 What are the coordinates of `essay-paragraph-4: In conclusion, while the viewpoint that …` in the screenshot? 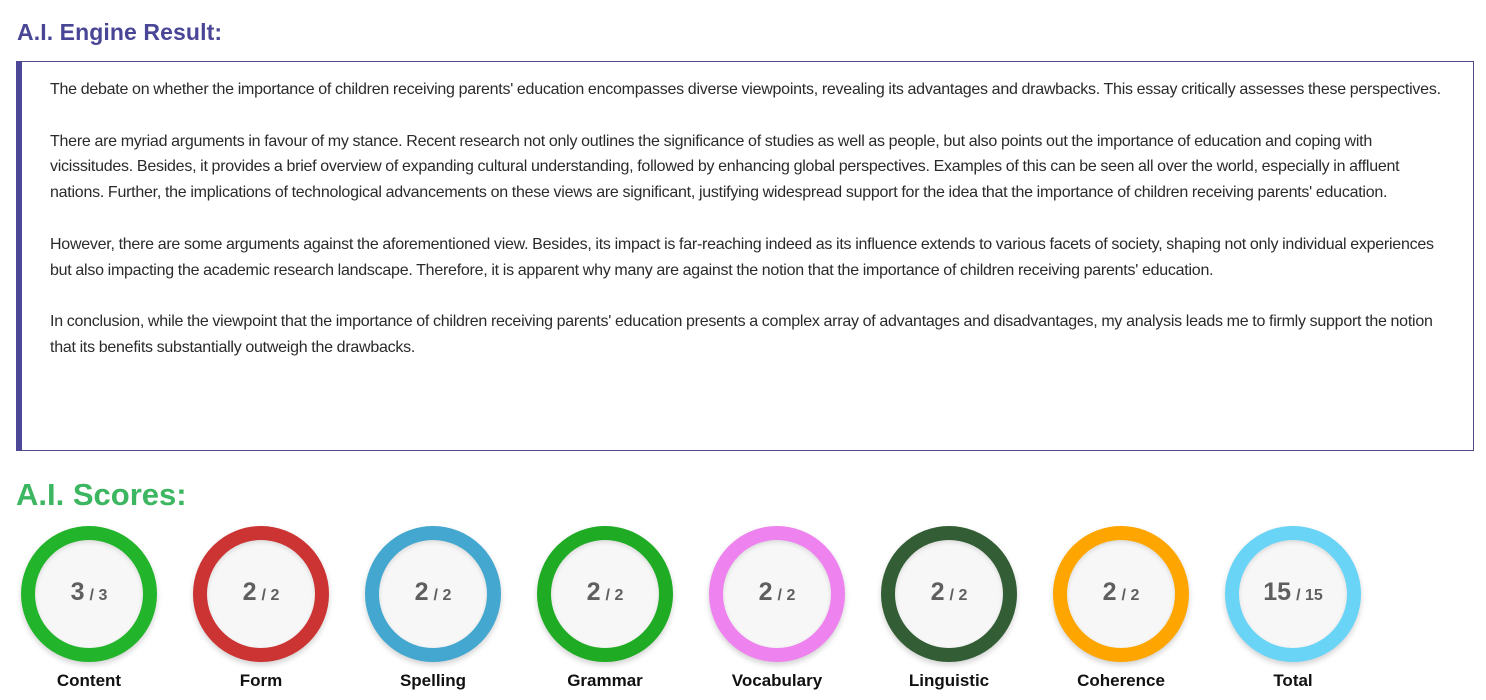 It's located at (741, 334).